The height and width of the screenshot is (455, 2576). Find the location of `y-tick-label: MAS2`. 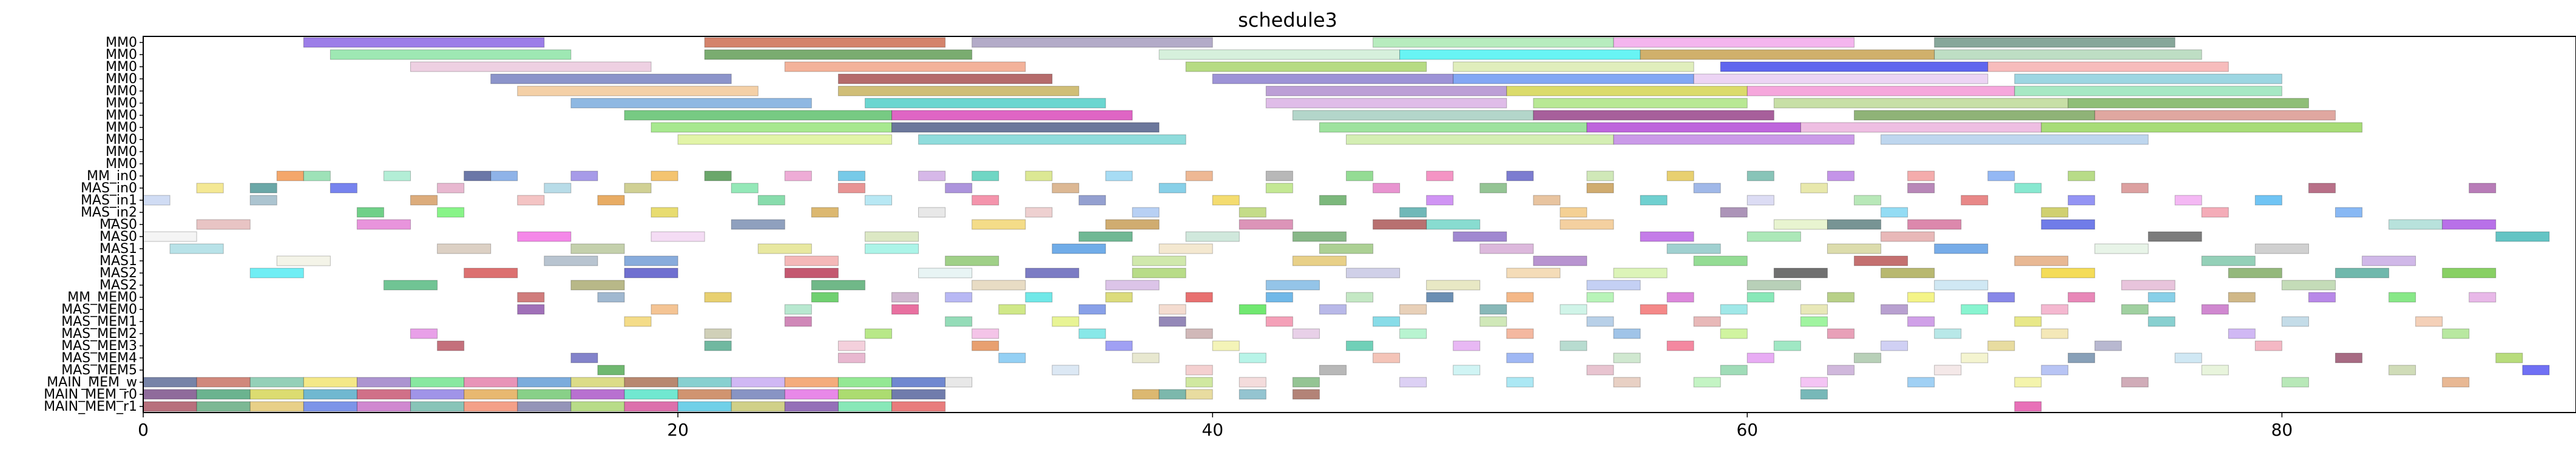

y-tick-label: MAS2 is located at coordinates (118, 273).